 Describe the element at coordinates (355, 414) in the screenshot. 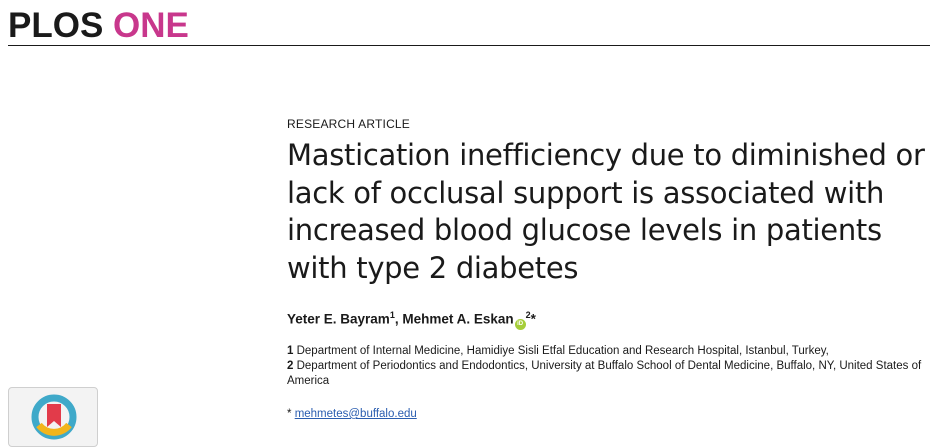

I see `email-link: mehmetes@buffalo.edu` at that location.